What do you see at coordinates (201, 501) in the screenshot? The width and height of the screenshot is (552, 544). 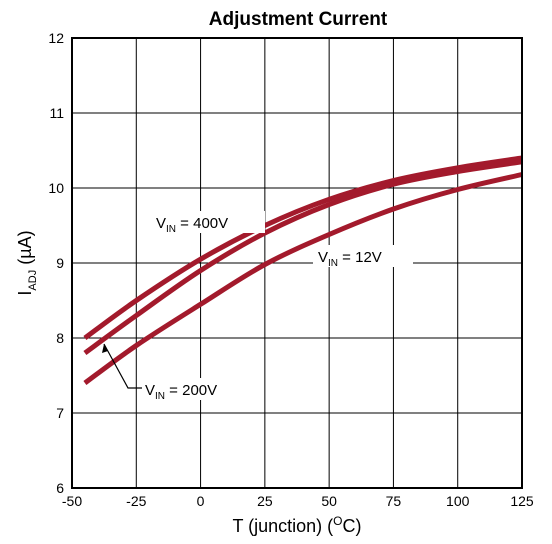 I see `x-tick-label: 0` at bounding box center [201, 501].